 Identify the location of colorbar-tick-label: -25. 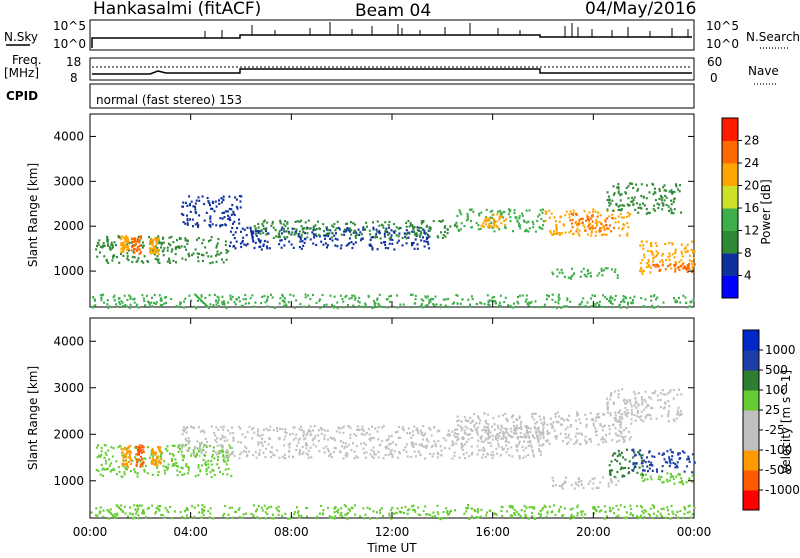
(775, 430).